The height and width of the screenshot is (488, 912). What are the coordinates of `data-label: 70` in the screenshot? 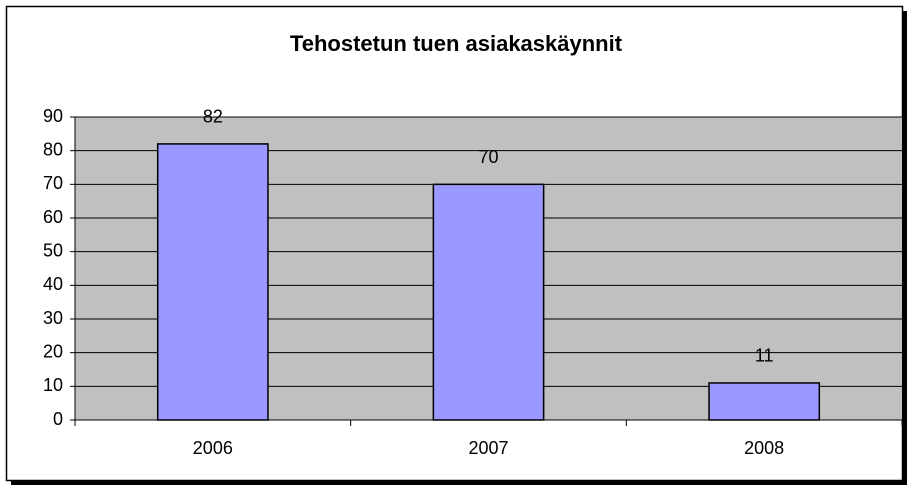 It's located at (488, 157).